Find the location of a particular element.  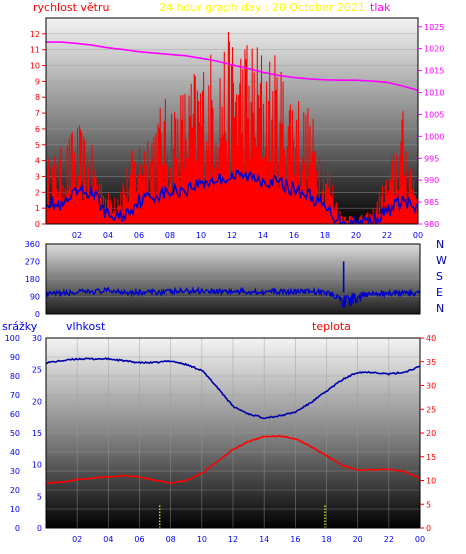

pressure-tick-1000: 1000 is located at coordinates (434, 136).